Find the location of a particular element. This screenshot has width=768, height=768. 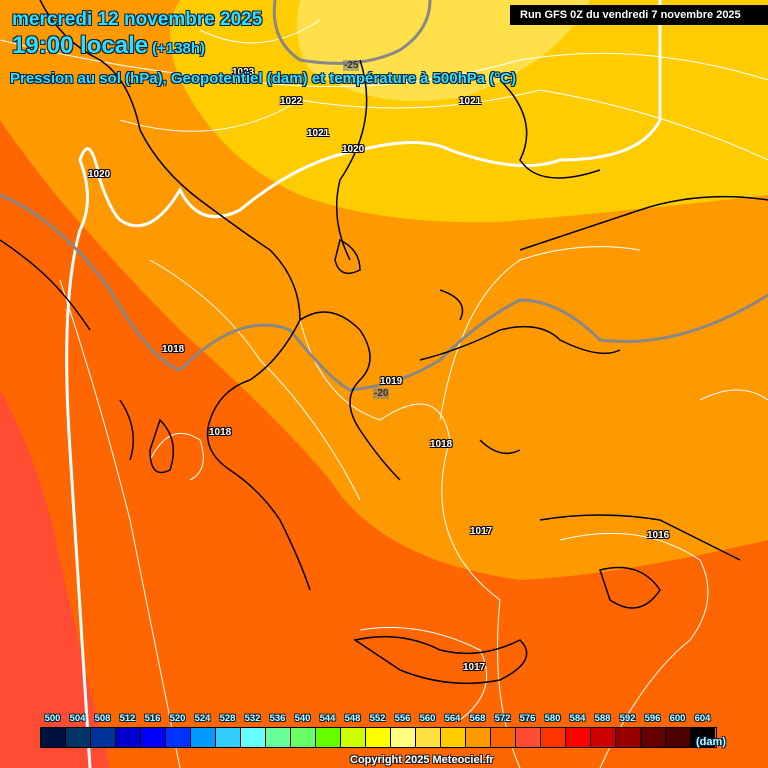

legend-tick-label: 500 is located at coordinates (52, 718).